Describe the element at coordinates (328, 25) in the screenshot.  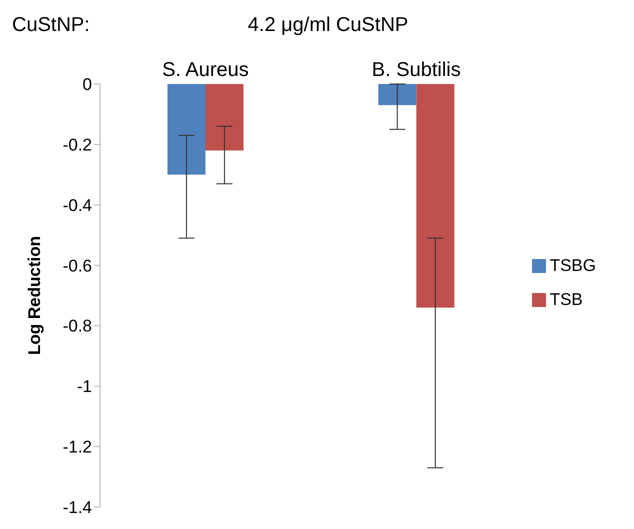
I see `chart-title: 4.2 μg/ml CuStNP` at that location.